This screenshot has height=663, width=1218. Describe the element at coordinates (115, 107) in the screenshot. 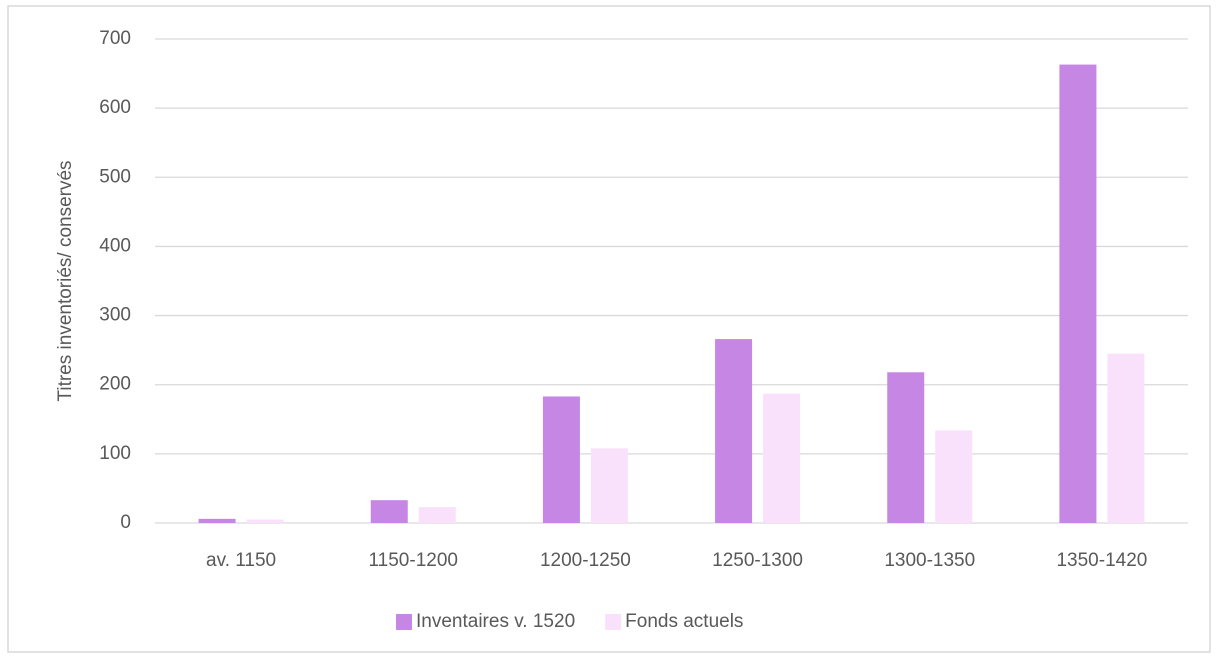

I see `y-tick-label: 600` at that location.